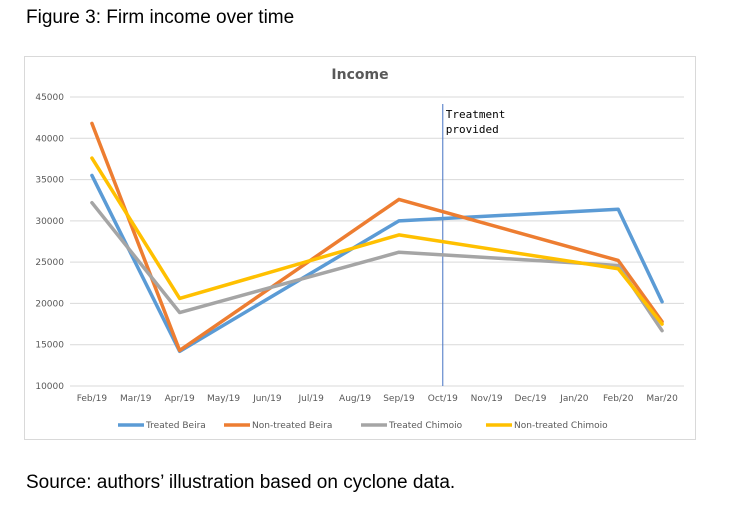 This screenshot has height=511, width=743. What do you see at coordinates (180, 399) in the screenshot?
I see `x-tick-label: Apr/19` at bounding box center [180, 399].